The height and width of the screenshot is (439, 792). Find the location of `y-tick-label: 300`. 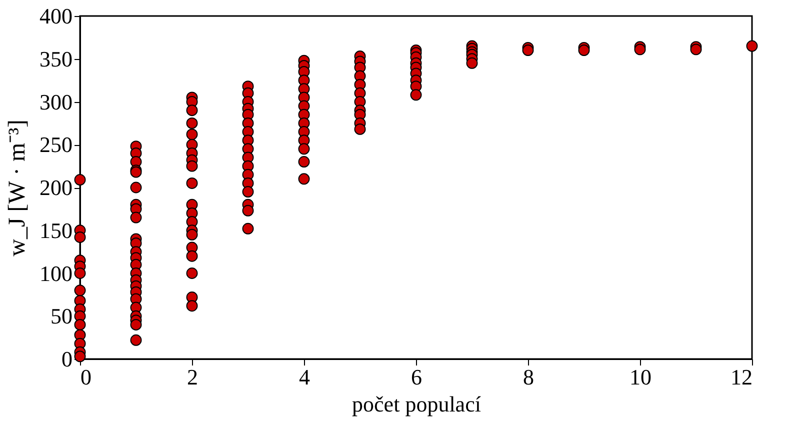

y-tick-label: 300 is located at coordinates (56, 101).